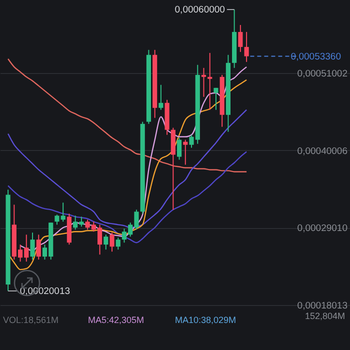 Image resolution: width=350 pixels, height=350 pixels. I want to click on y-tick-label: 0,00018013, so click(322, 306).